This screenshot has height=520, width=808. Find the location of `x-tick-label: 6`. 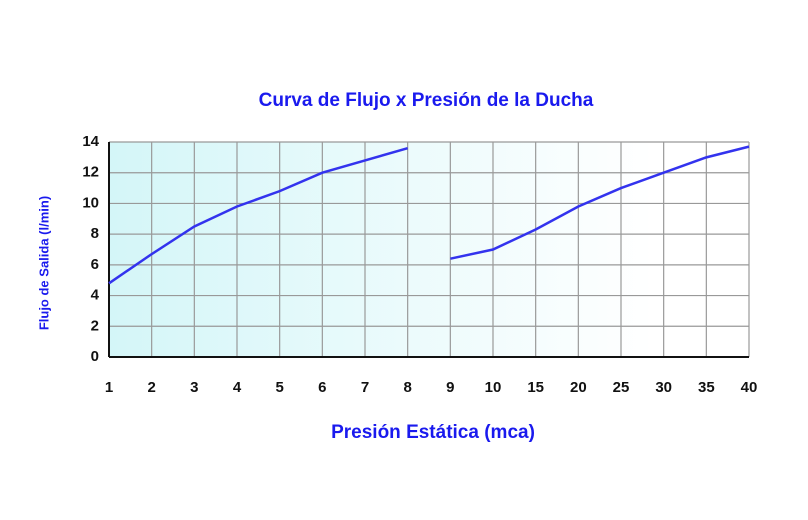

x-tick-label: 6 is located at coordinates (322, 387).